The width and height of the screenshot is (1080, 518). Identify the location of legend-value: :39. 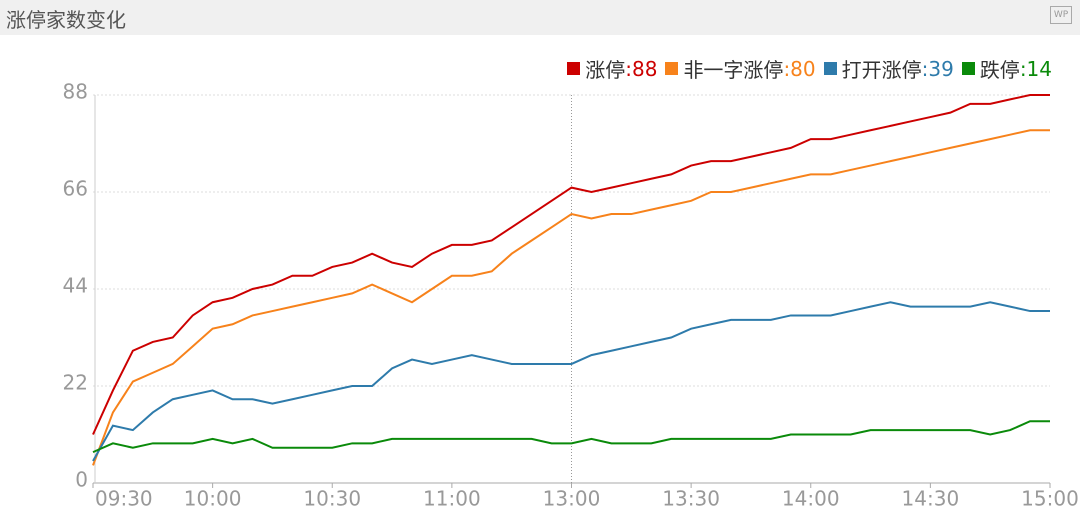
(937, 68).